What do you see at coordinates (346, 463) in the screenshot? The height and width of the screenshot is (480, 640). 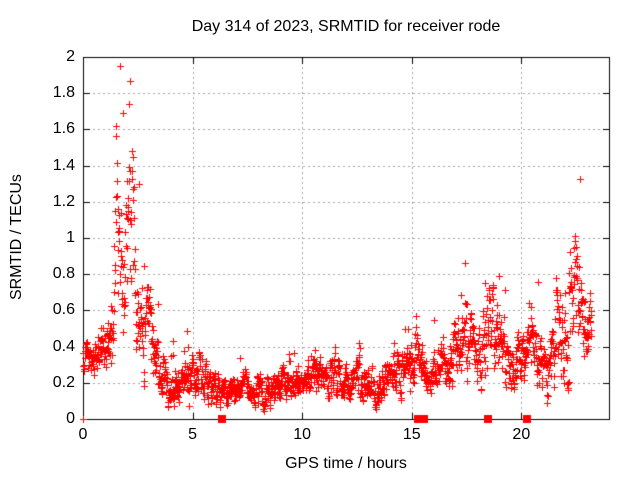 I see `x-axis-label: GPS time / hours` at bounding box center [346, 463].